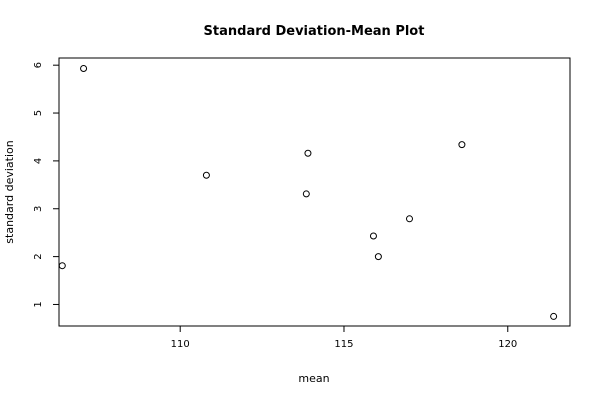  I want to click on x-axis: 110 115 120, so click(344, 338).